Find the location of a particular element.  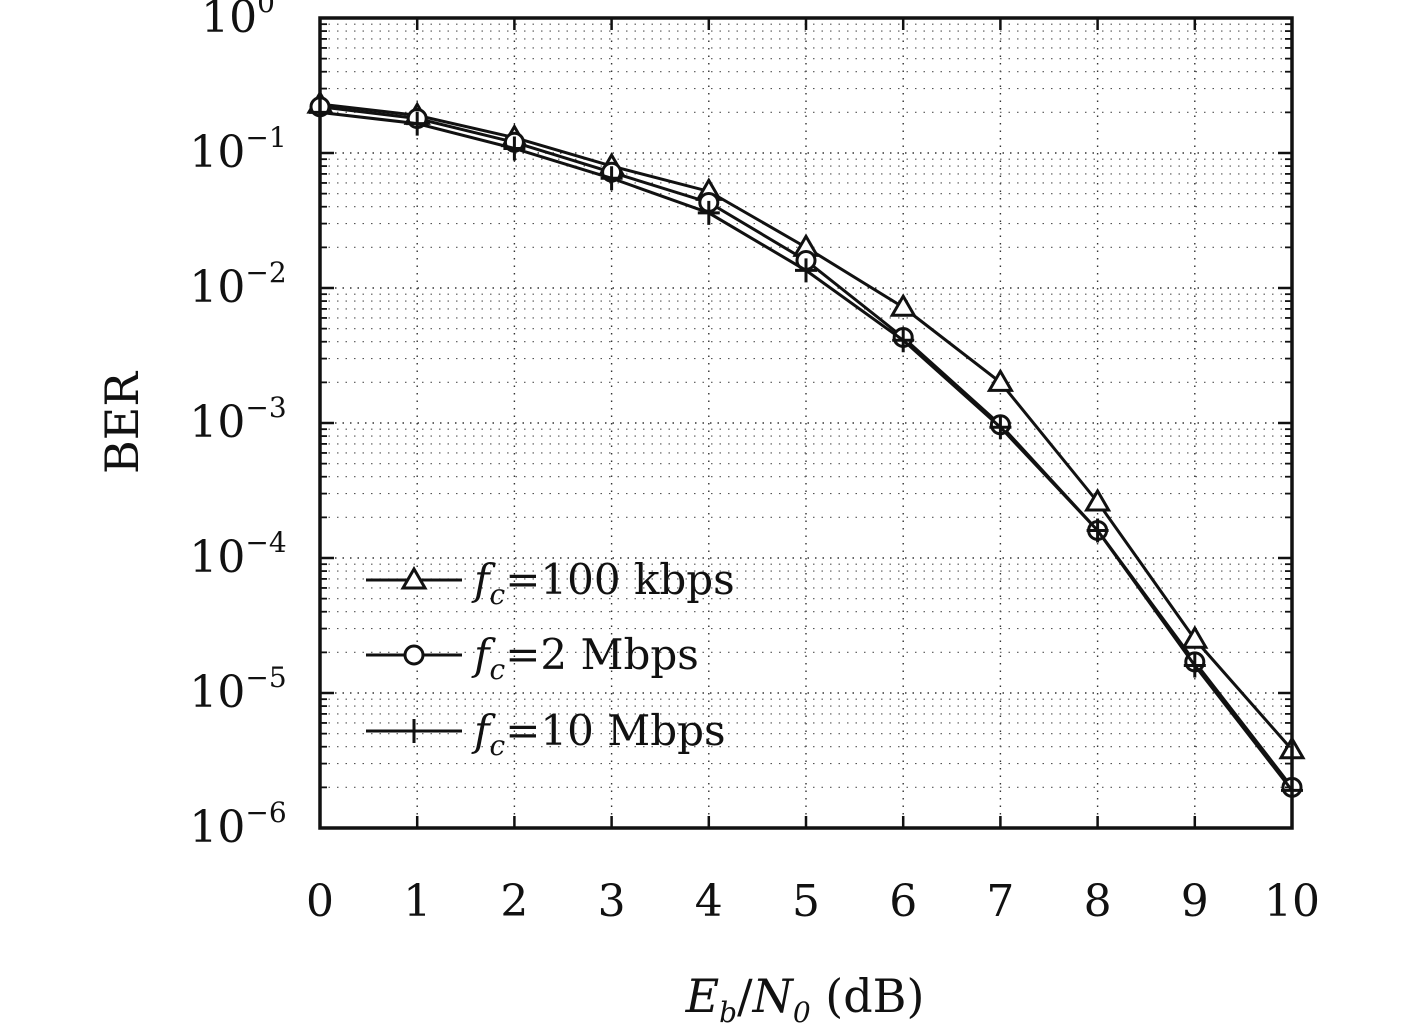

y-tick-label: 10⁻⁶ is located at coordinates (237, 824).